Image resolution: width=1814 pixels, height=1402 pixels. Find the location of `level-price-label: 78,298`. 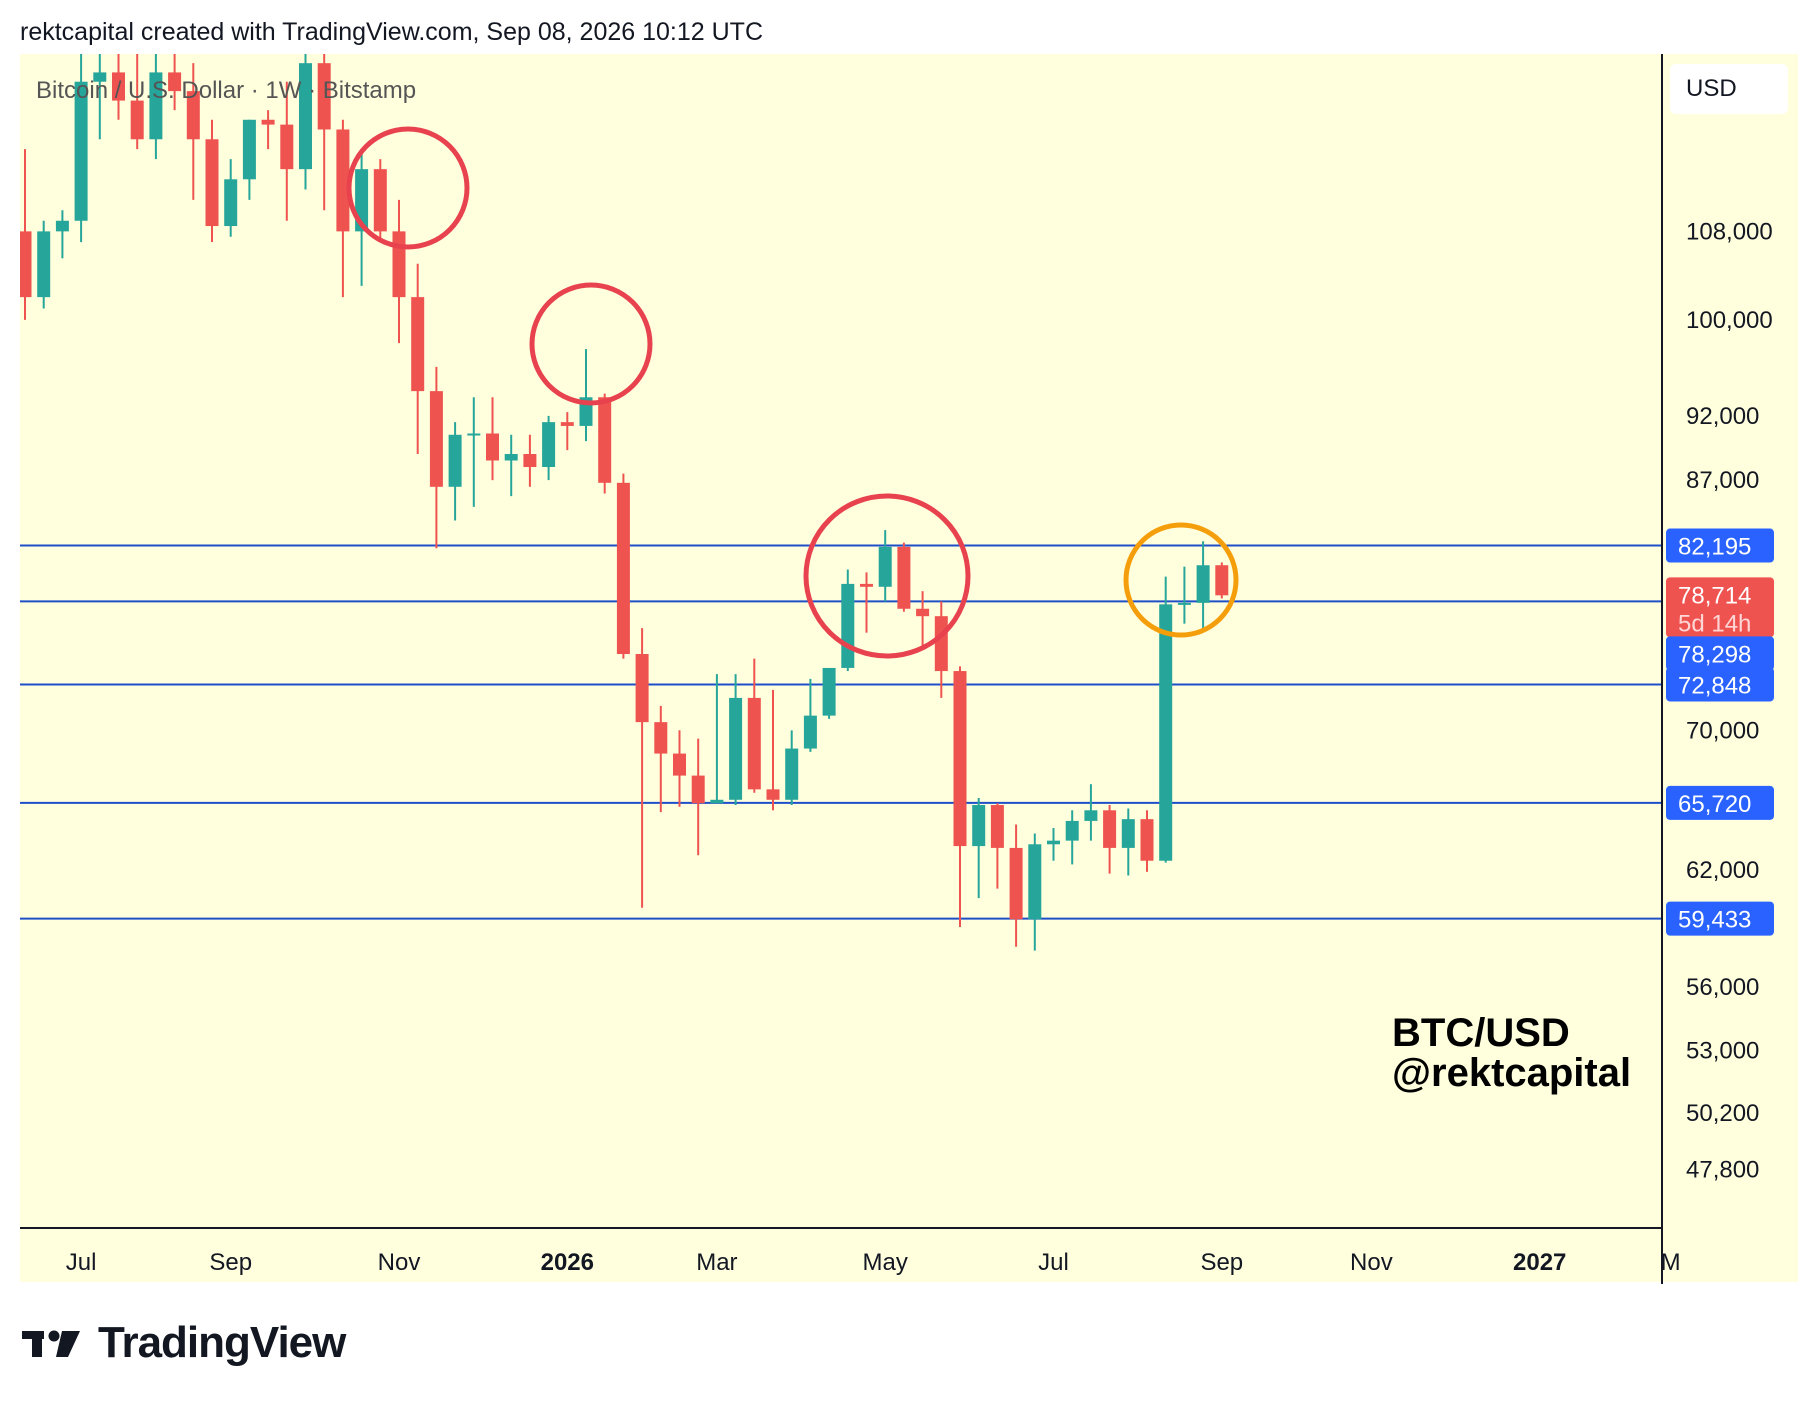

level-price-label: 78,298 is located at coordinates (1714, 654).